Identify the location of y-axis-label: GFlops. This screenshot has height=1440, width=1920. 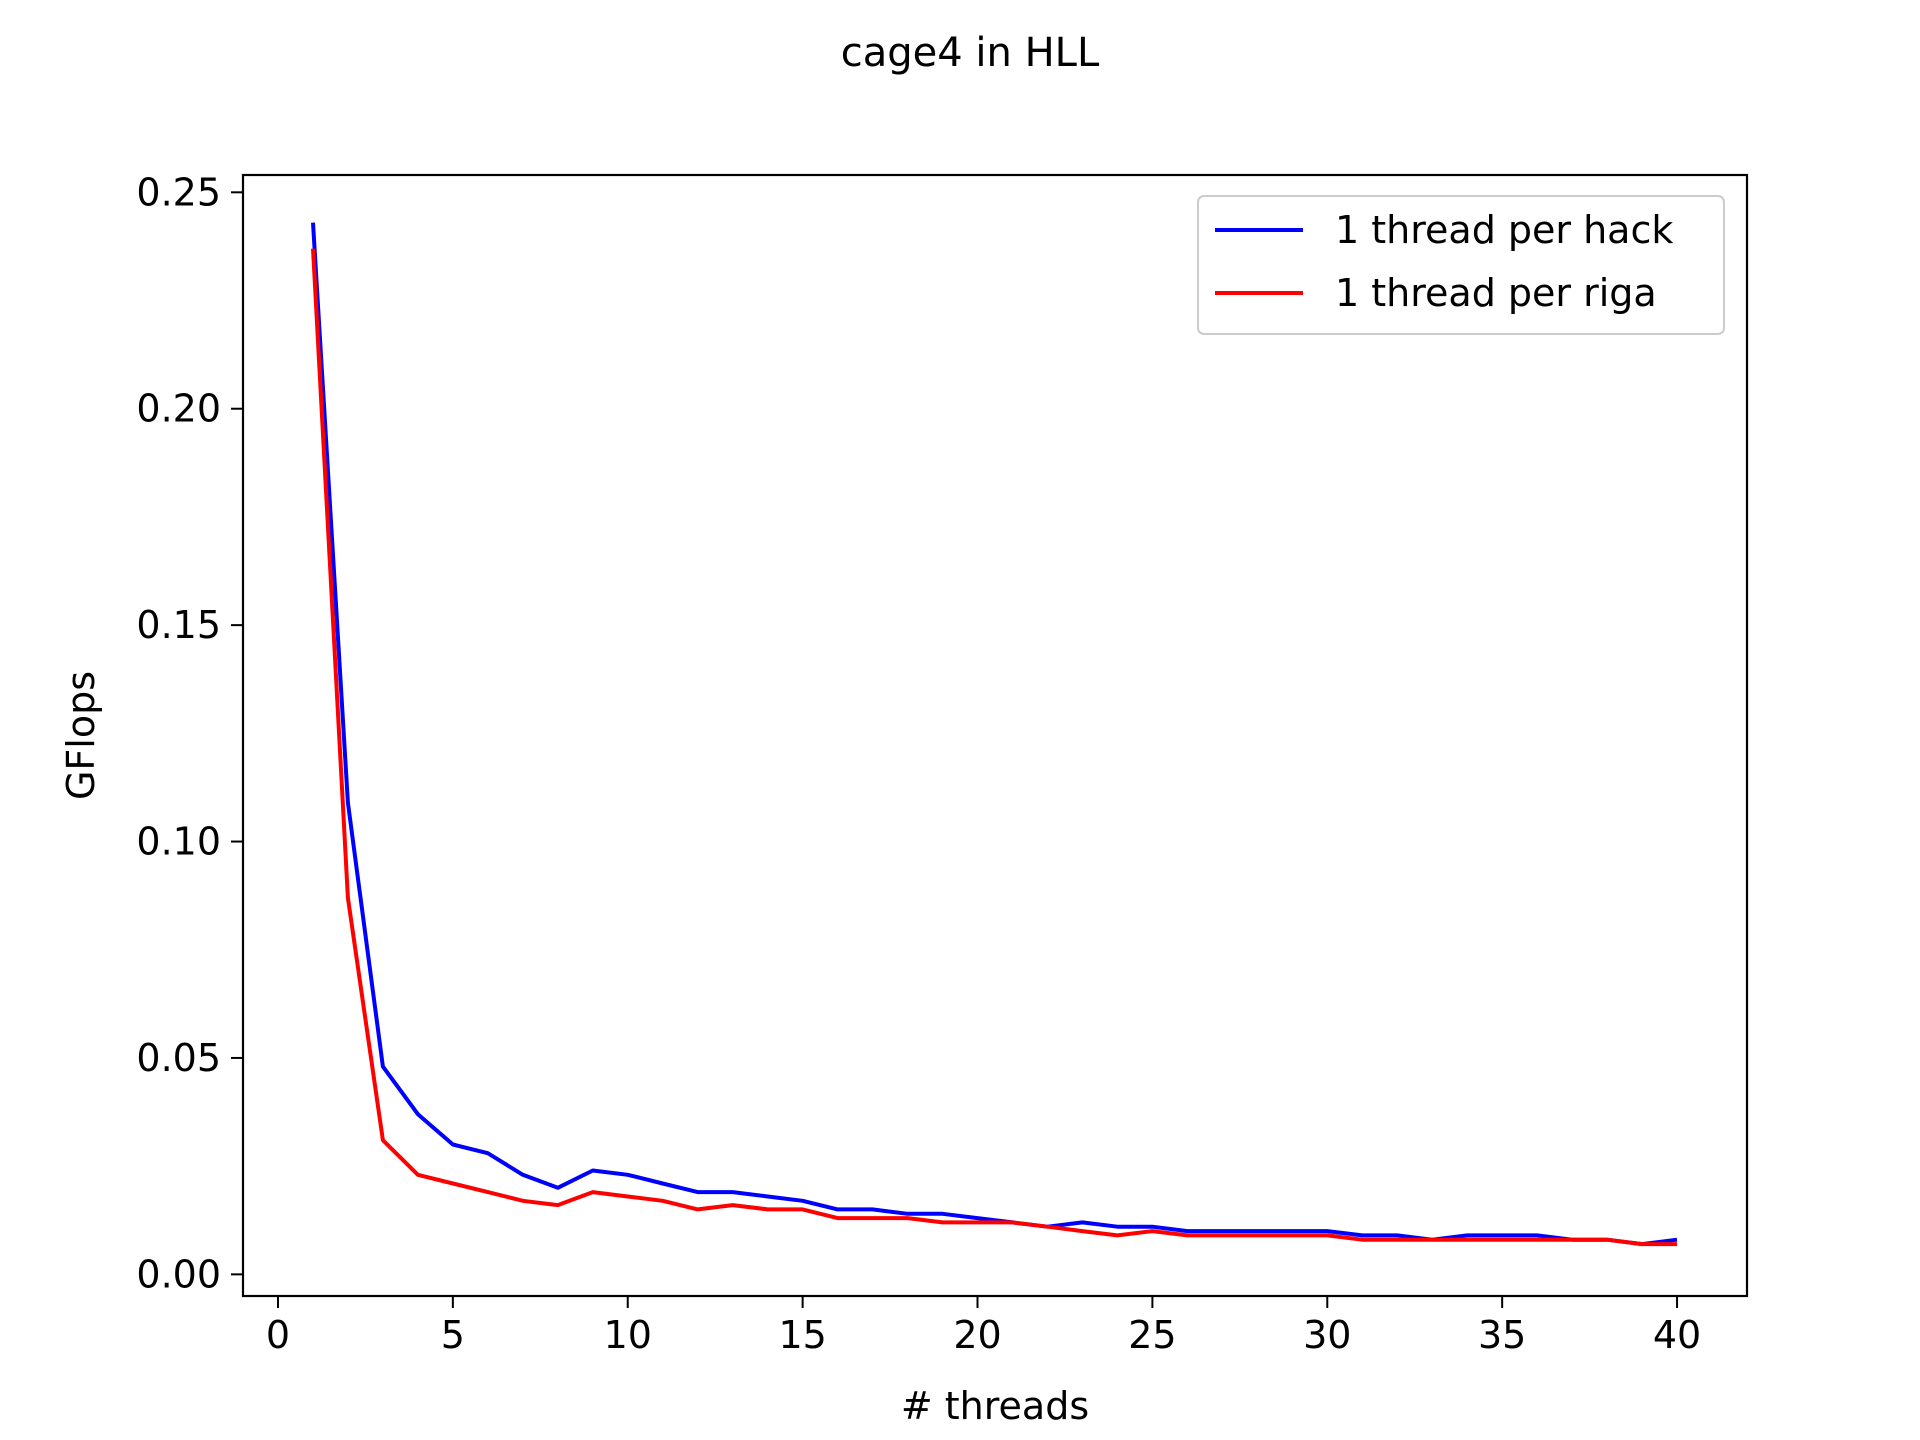
(81, 735).